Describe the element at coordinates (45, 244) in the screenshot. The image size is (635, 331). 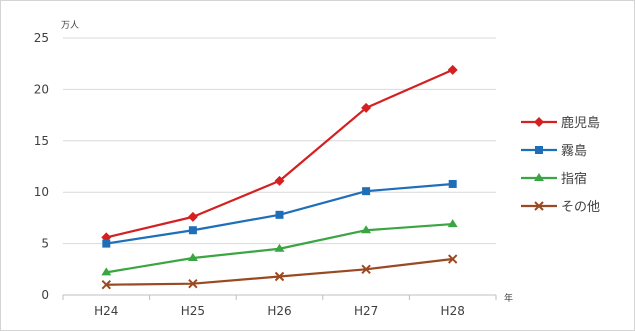
I see `y-tick-label: 5` at that location.